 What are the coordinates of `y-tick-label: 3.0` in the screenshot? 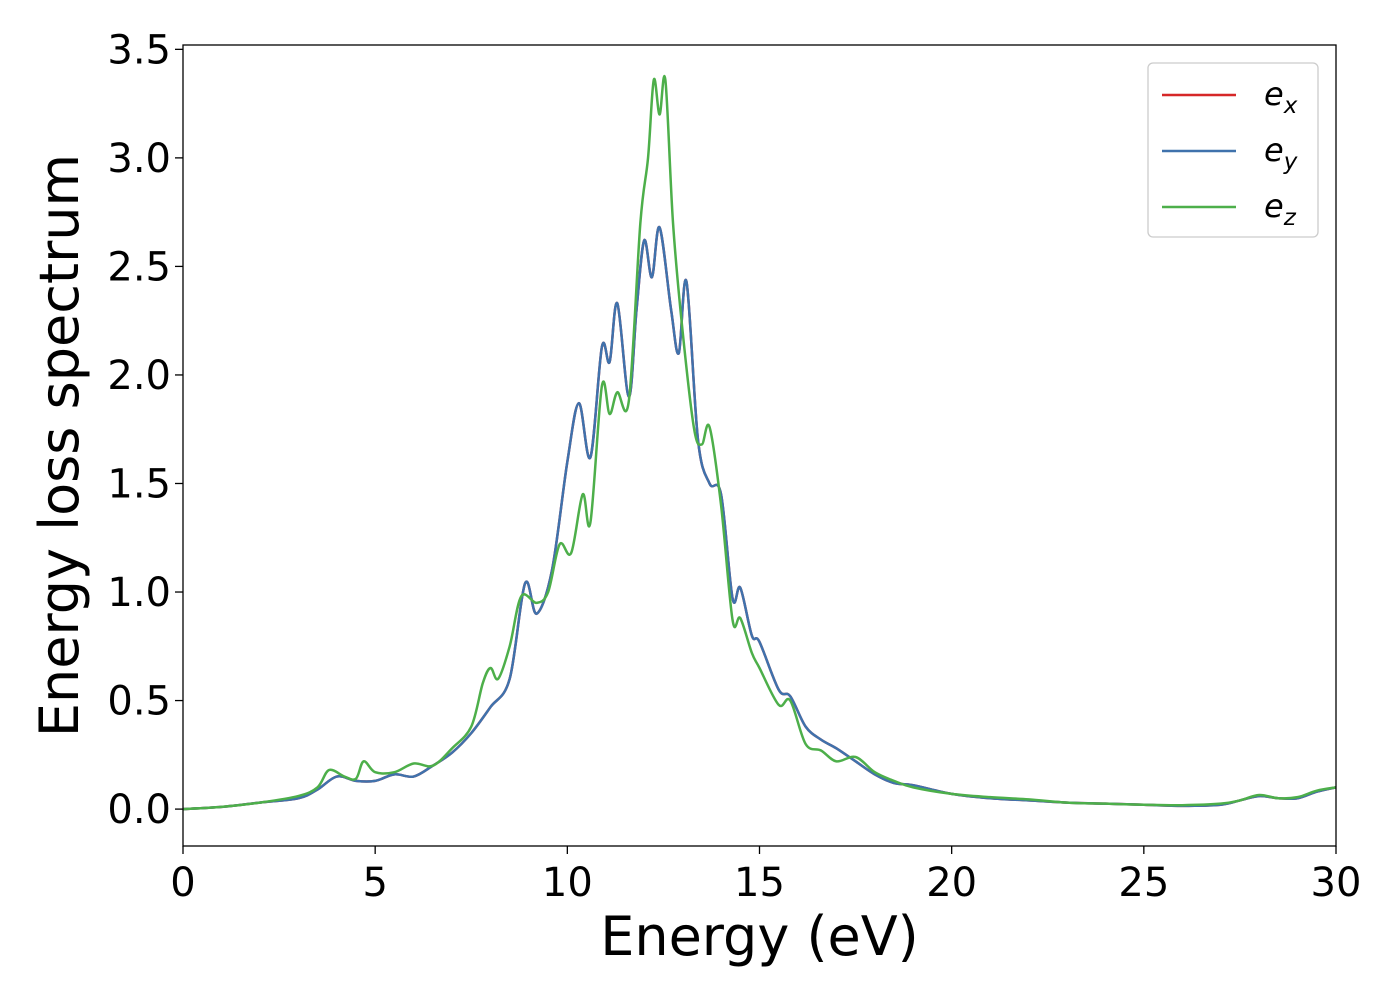 It's located at (139, 159).